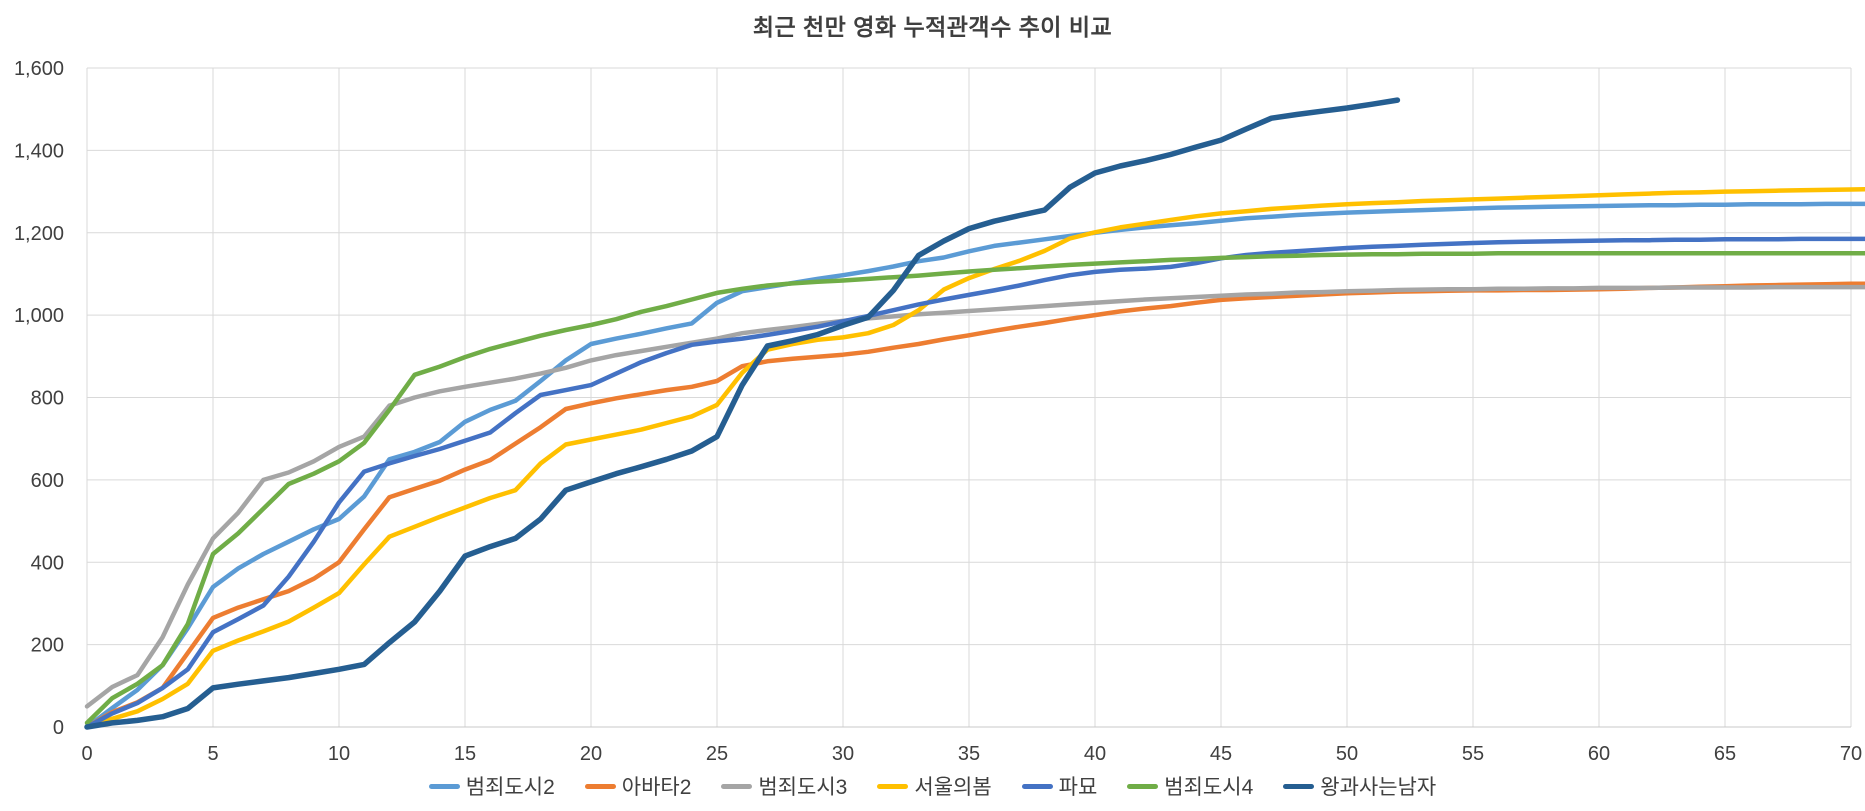 Image resolution: width=1865 pixels, height=811 pixels. Describe the element at coordinates (969, 754) in the screenshot. I see `x-tick-label: 35` at that location.